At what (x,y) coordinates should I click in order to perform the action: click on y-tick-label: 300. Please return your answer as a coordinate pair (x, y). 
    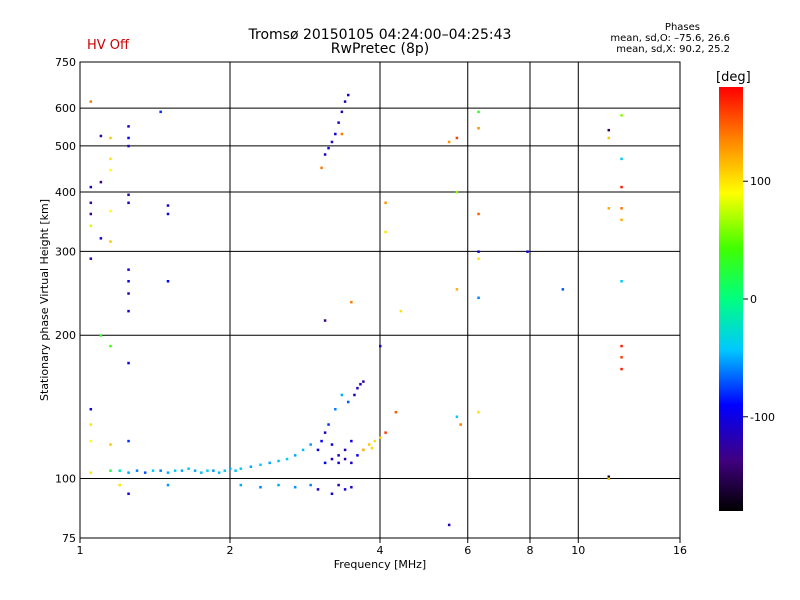
    Looking at the image, I should click on (65, 251).